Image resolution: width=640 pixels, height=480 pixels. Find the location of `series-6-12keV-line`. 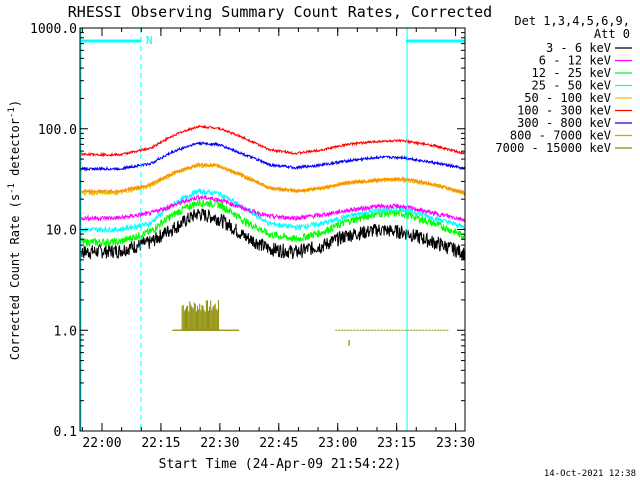

series-6-12keV-line is located at coordinates (272, 208).